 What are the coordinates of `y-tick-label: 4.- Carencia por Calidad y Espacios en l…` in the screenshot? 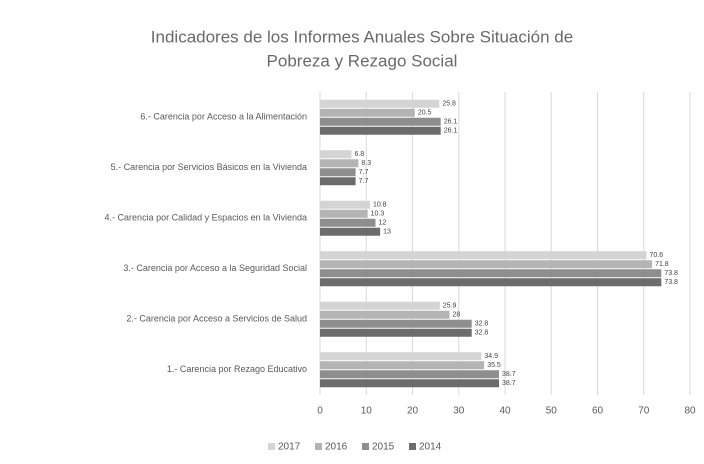 It's located at (206, 218).